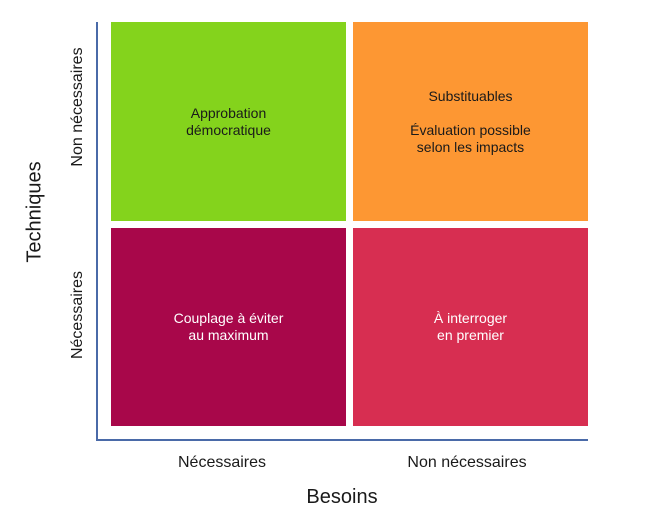 The image size is (650, 520). I want to click on quadrant-text: démocratique, so click(228, 130).